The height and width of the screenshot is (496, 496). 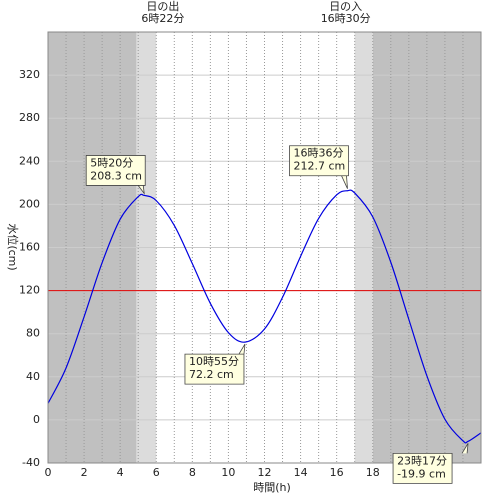 What do you see at coordinates (36, 419) in the screenshot?
I see `y-tick-label: 0` at bounding box center [36, 419].